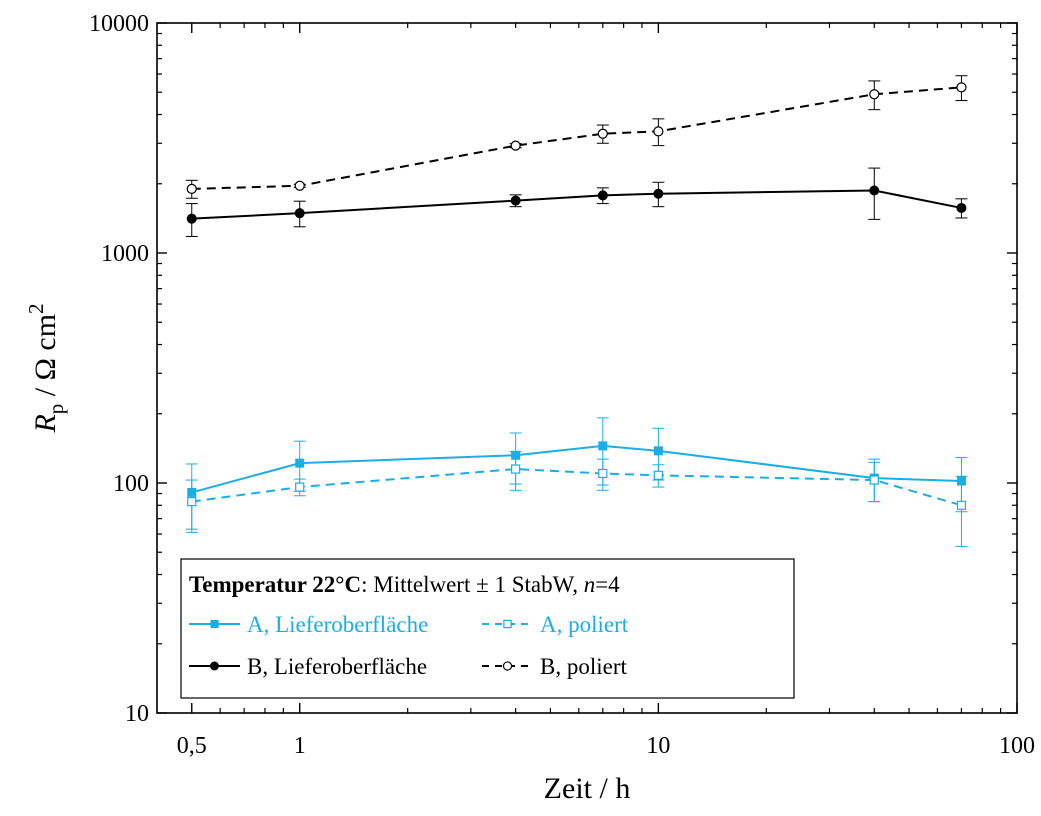 This screenshot has width=1041, height=816. Describe the element at coordinates (45, 423) in the screenshot. I see `y-axis-title-symbol: R` at that location.